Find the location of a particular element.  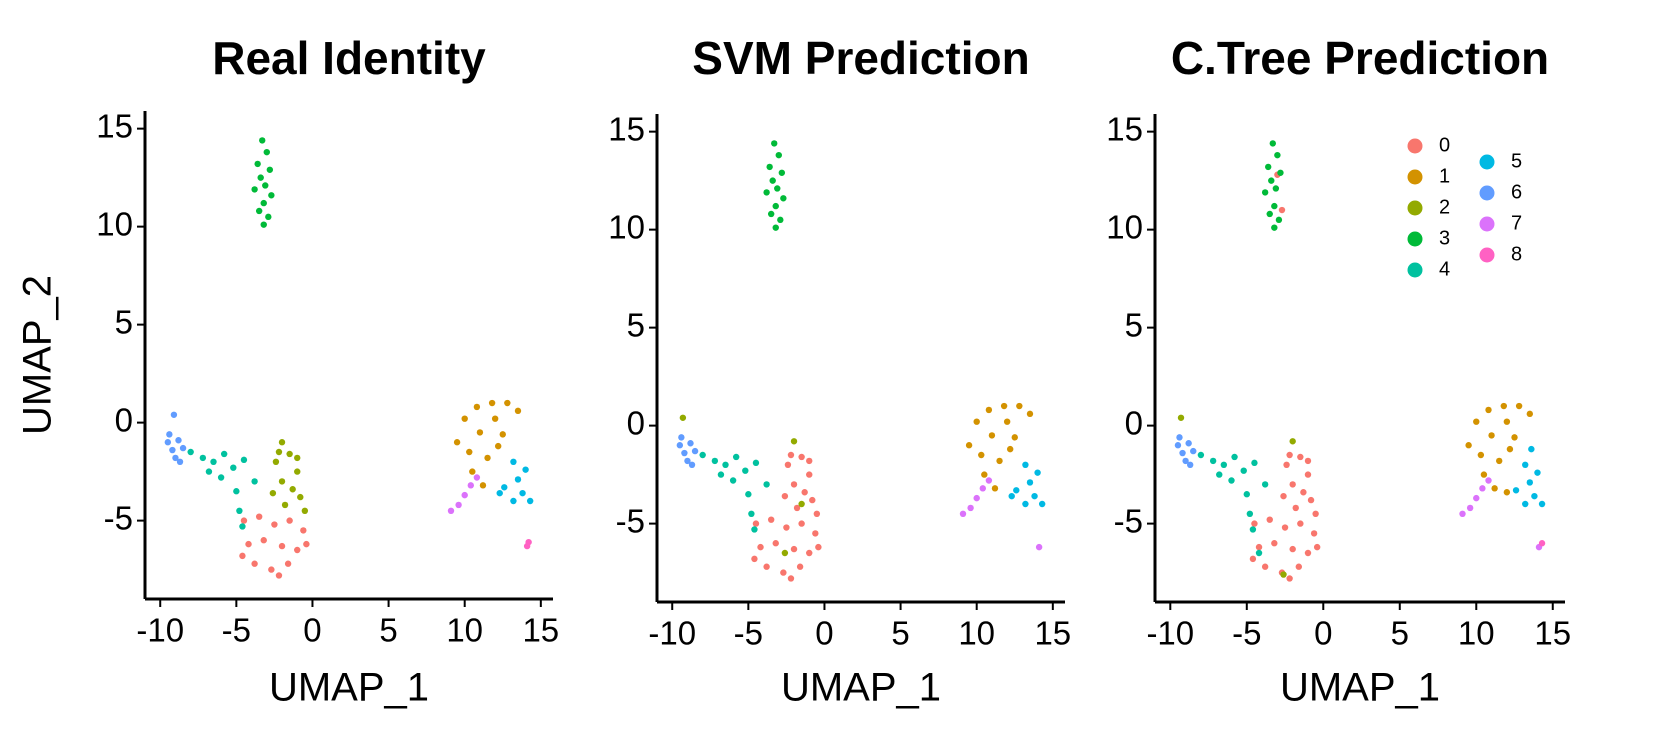

x-axis-label: UMAP_1 is located at coordinates (1360, 688).